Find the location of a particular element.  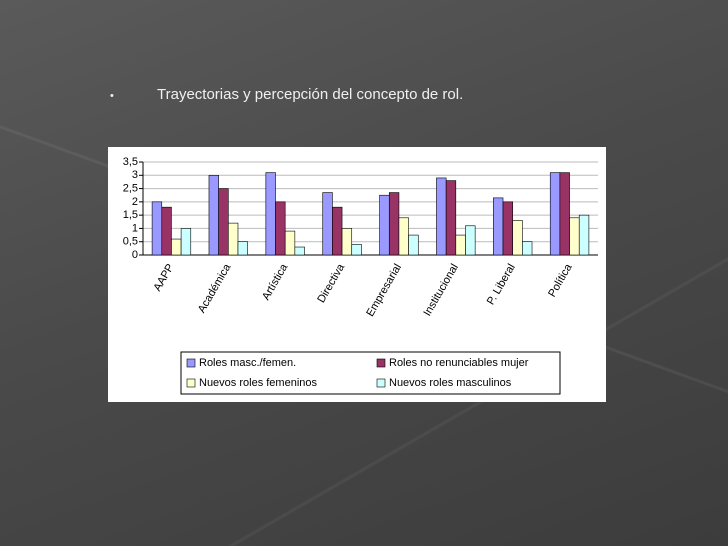

y-tick-label: 2 is located at coordinates (135, 202).